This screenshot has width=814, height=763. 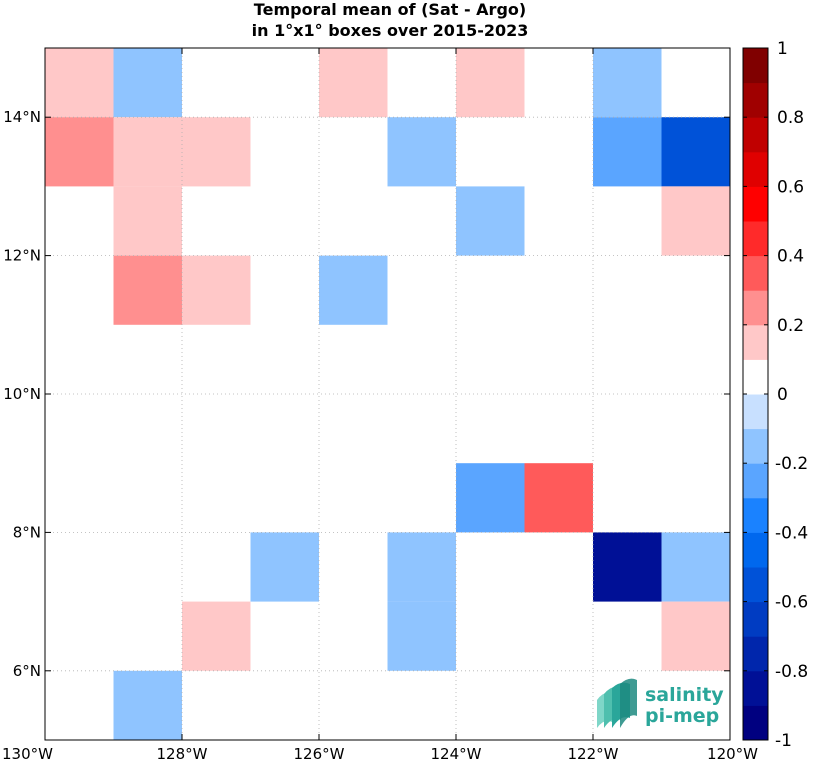 I want to click on colorbar: 1 0.8 0.6 0.4 0.2 0 -0.2 -0.4 -0.6 -0.8 -1, so click(x=775, y=395).